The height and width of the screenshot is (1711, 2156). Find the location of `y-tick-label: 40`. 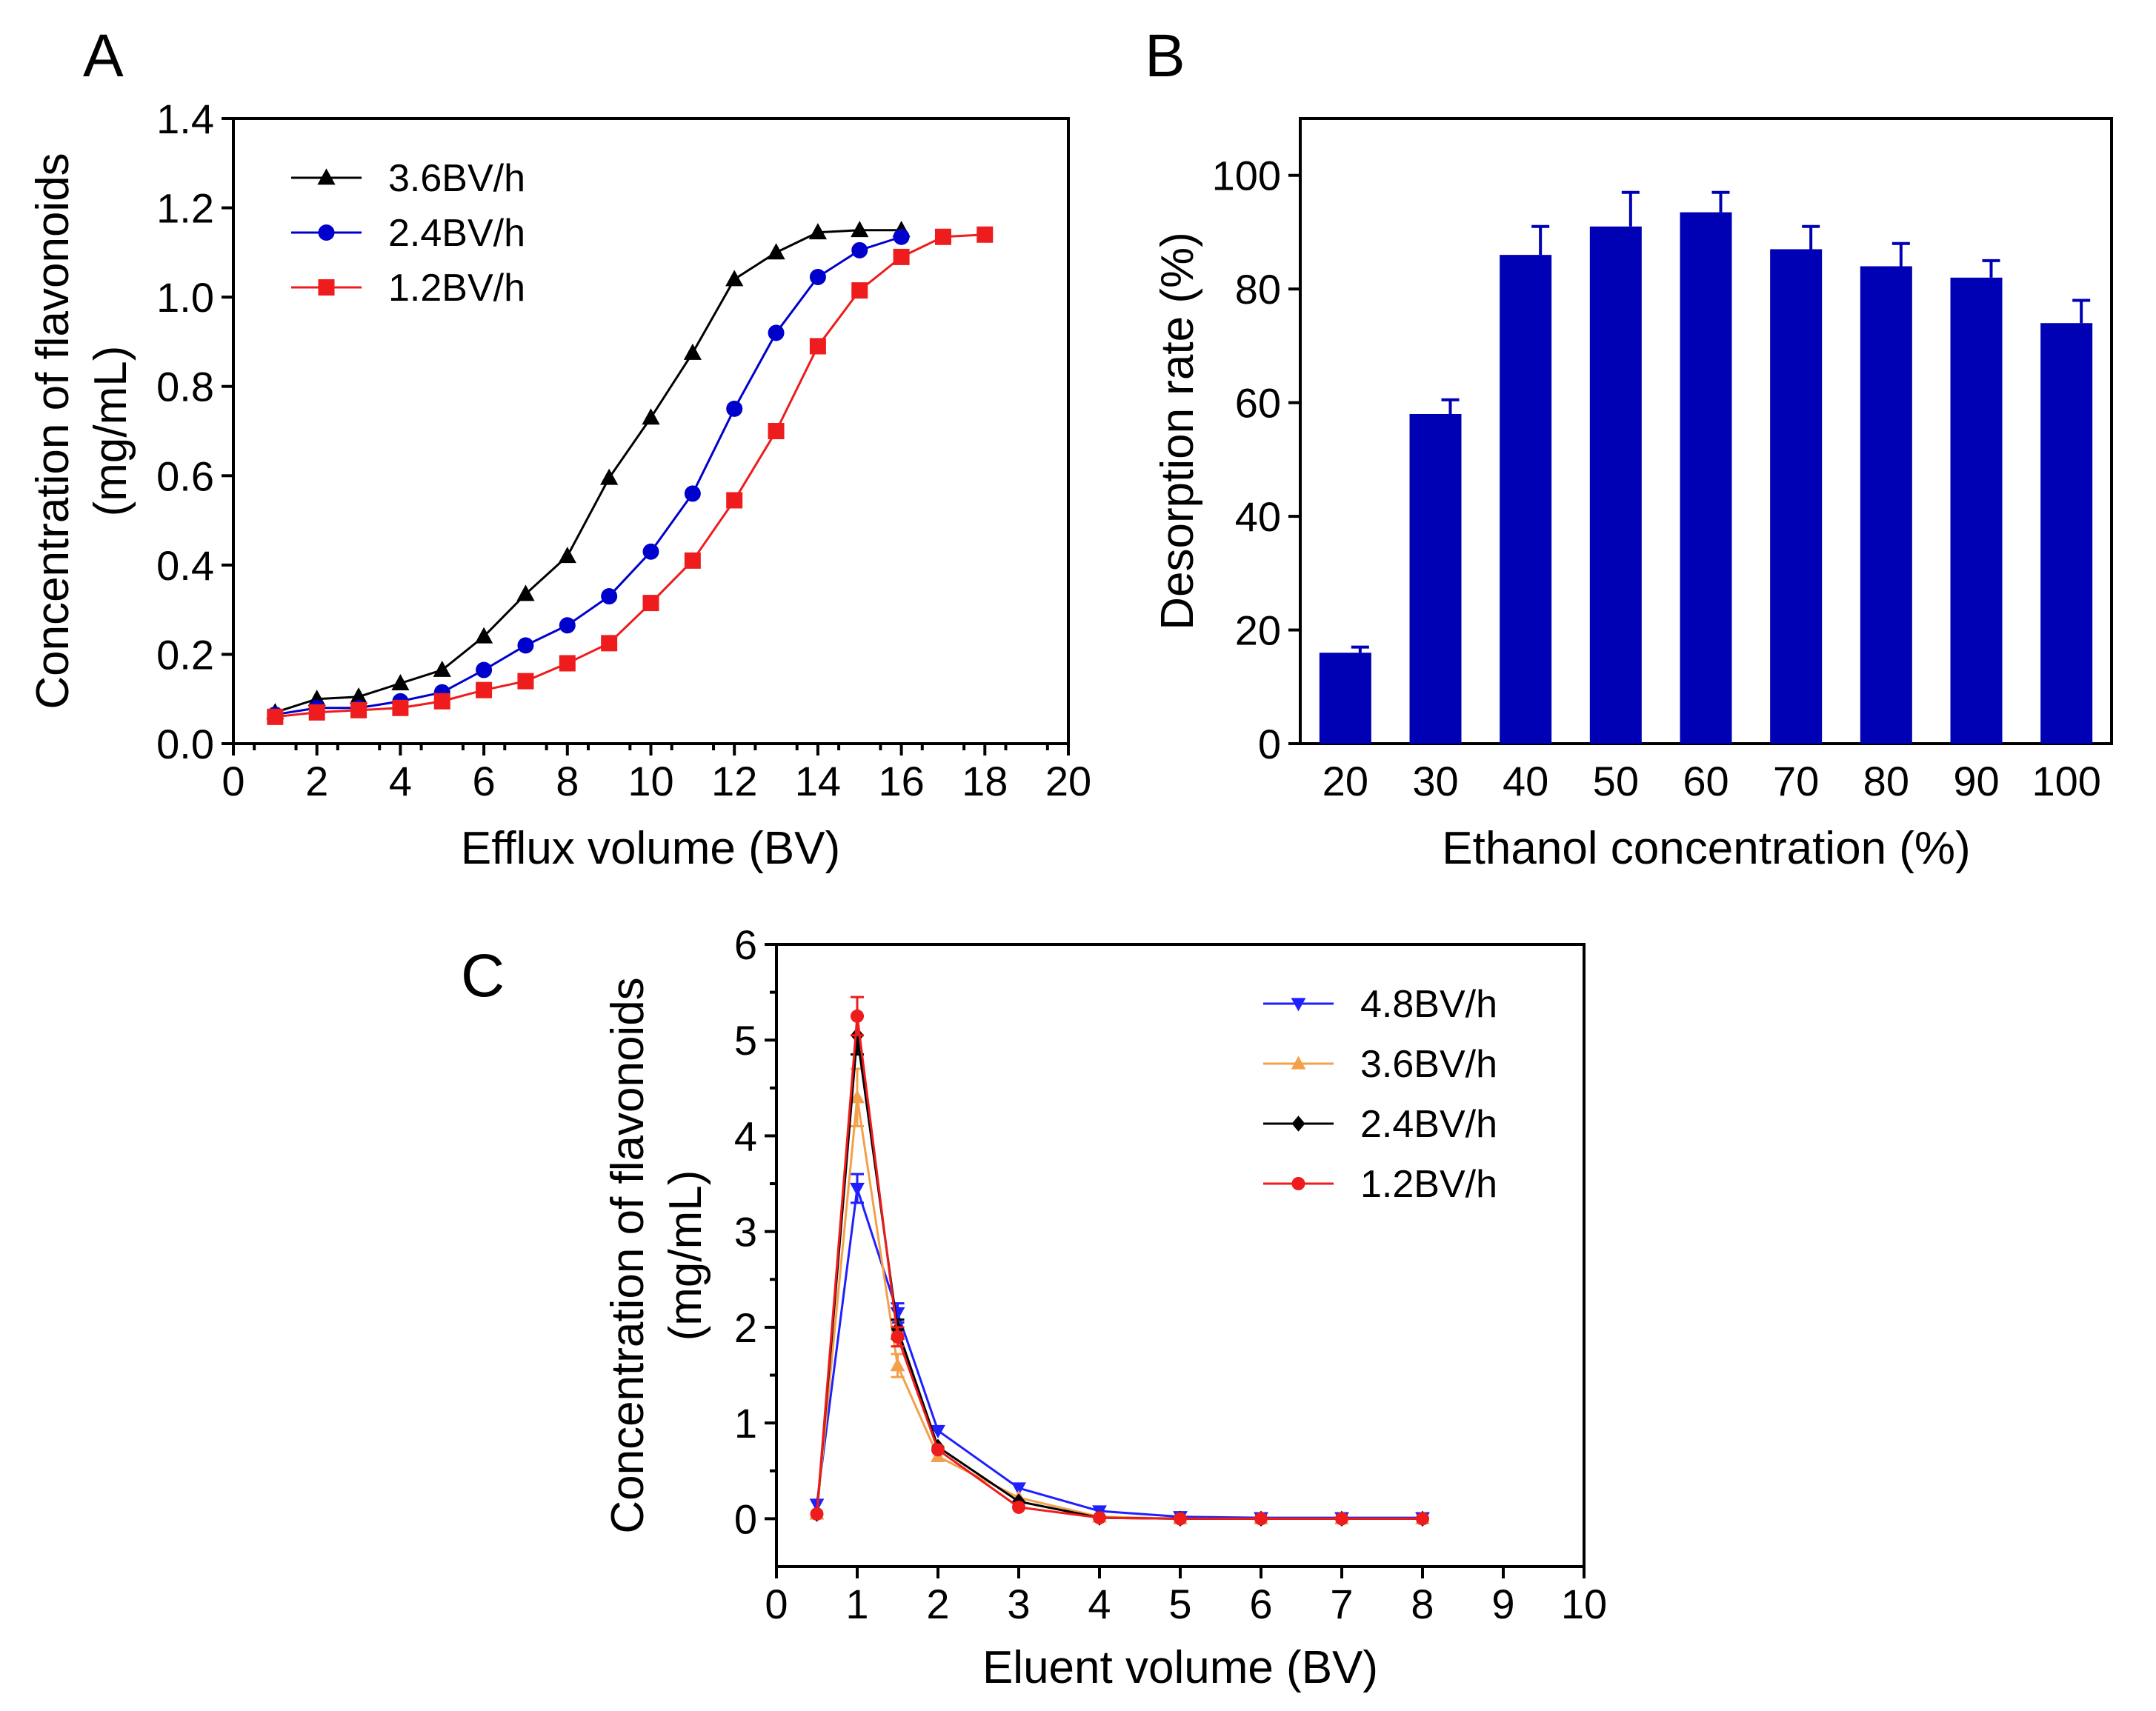

y-tick-label: 40 is located at coordinates (1258, 516).